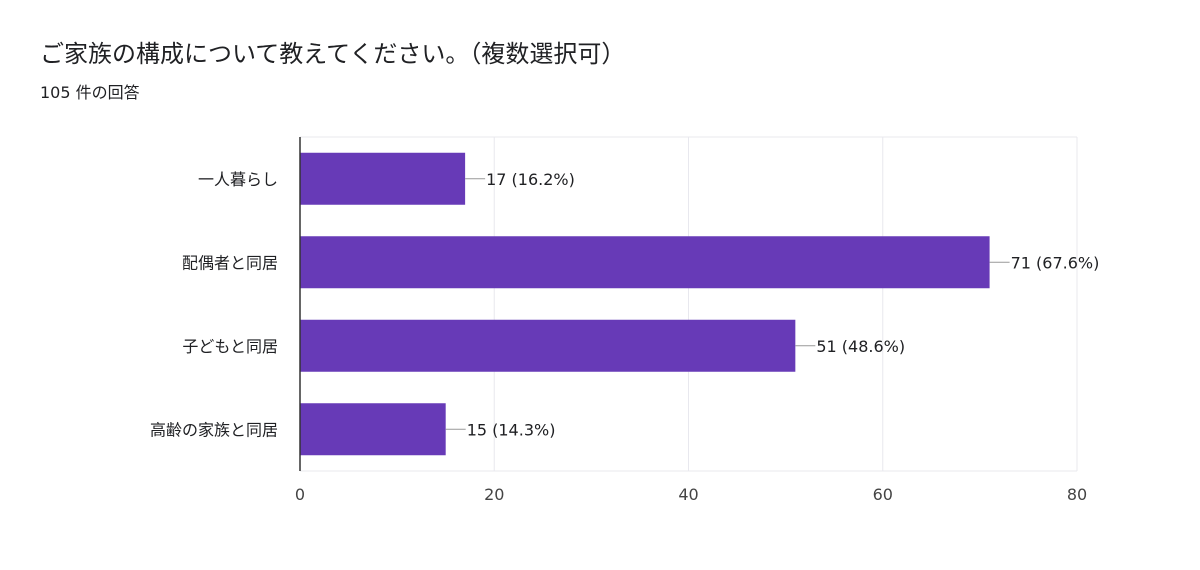 This screenshot has height=570, width=1200. Describe the element at coordinates (214, 429) in the screenshot. I see `category-label-3: 高齢の家族と同居` at that location.